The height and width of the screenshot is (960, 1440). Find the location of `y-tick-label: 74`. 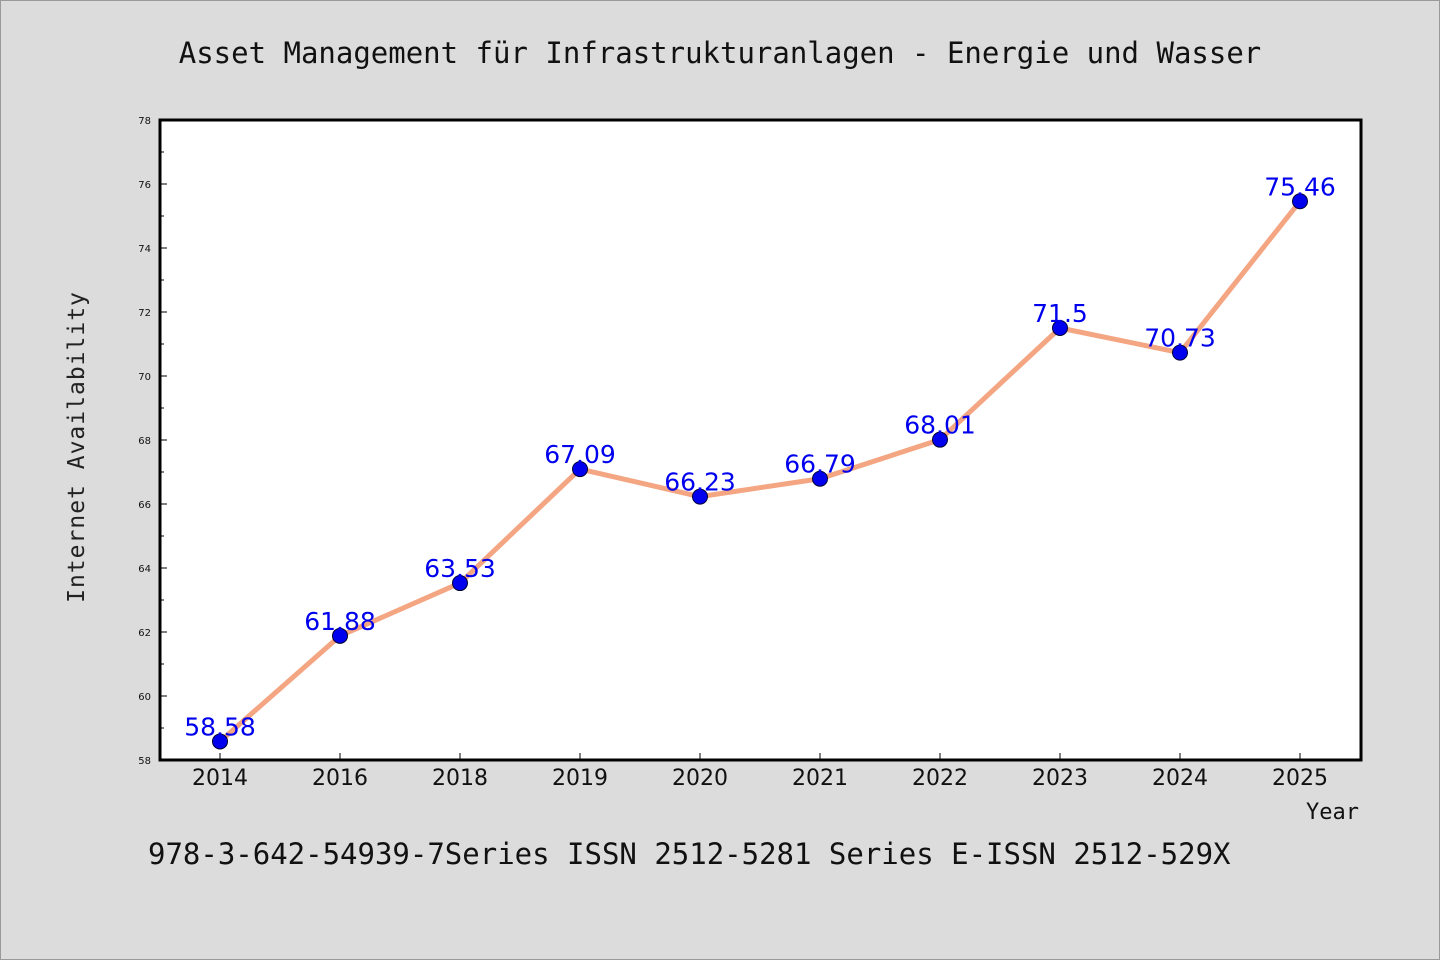

y-tick-label: 74 is located at coordinates (144, 249).